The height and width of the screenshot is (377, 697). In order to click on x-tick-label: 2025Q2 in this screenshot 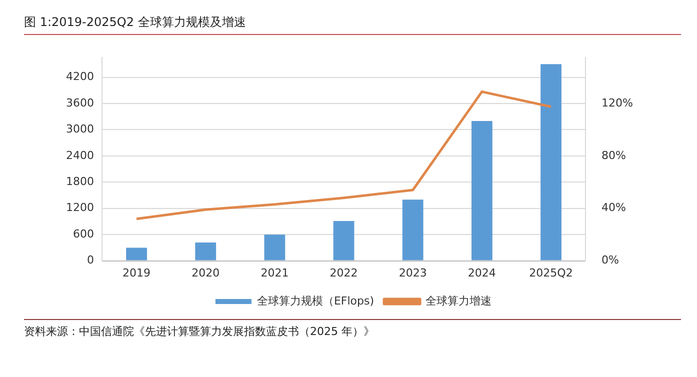, I will do `click(551, 273)`.